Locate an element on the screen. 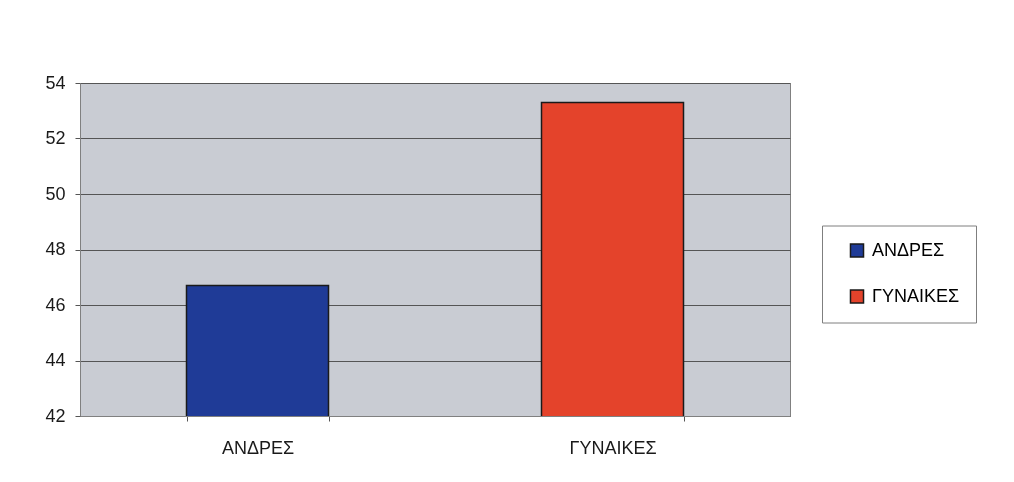 The height and width of the screenshot is (482, 1014). y-tick-label: 54 is located at coordinates (55, 82).